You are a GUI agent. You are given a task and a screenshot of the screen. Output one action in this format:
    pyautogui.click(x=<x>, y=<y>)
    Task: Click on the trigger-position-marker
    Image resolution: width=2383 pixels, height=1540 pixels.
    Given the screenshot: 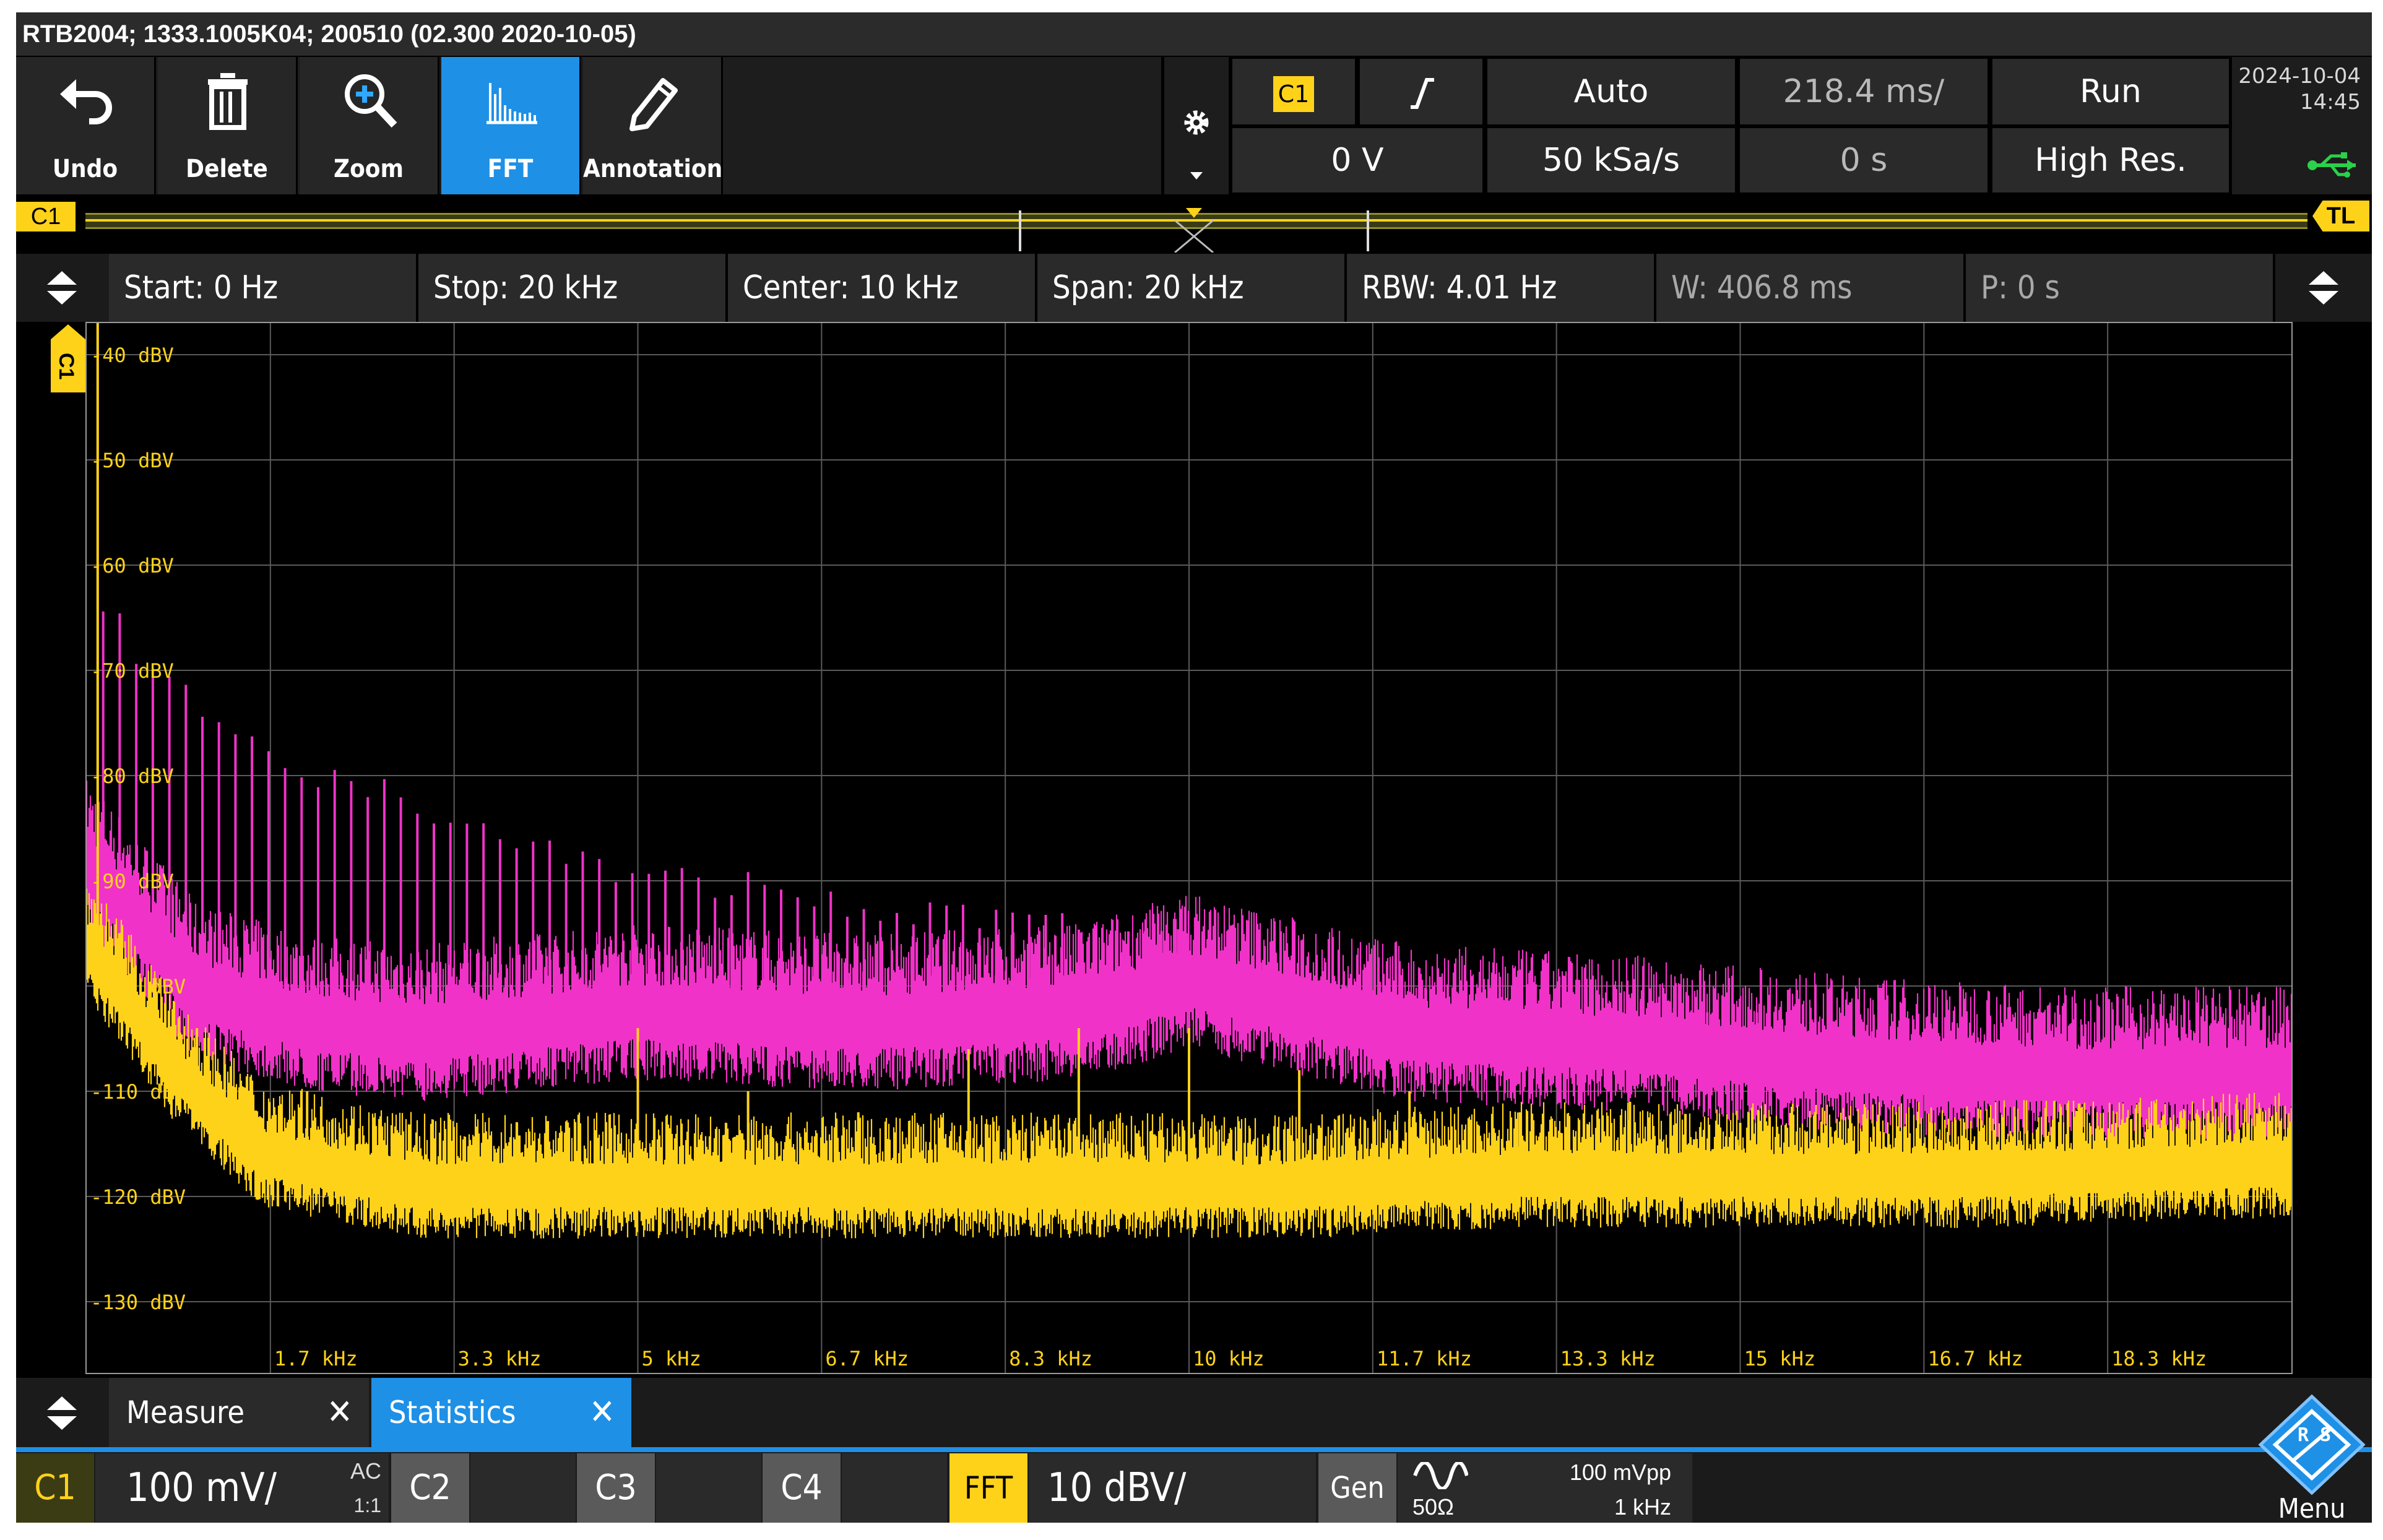 What is the action you would take?
    pyautogui.click(x=1194, y=231)
    